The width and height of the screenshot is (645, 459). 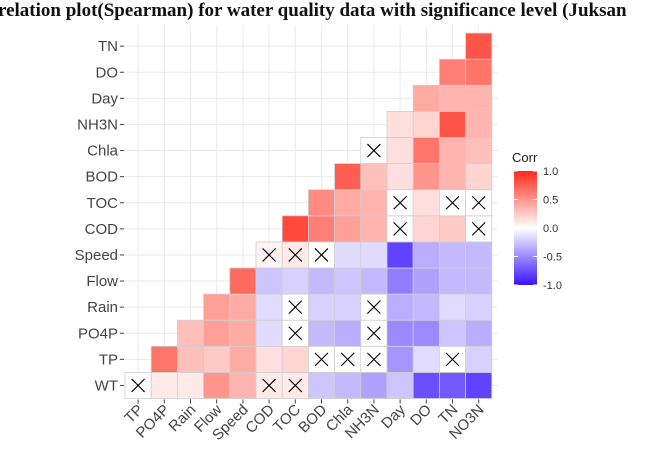 I want to click on legend-tick-label: 0.5, so click(x=550, y=201).